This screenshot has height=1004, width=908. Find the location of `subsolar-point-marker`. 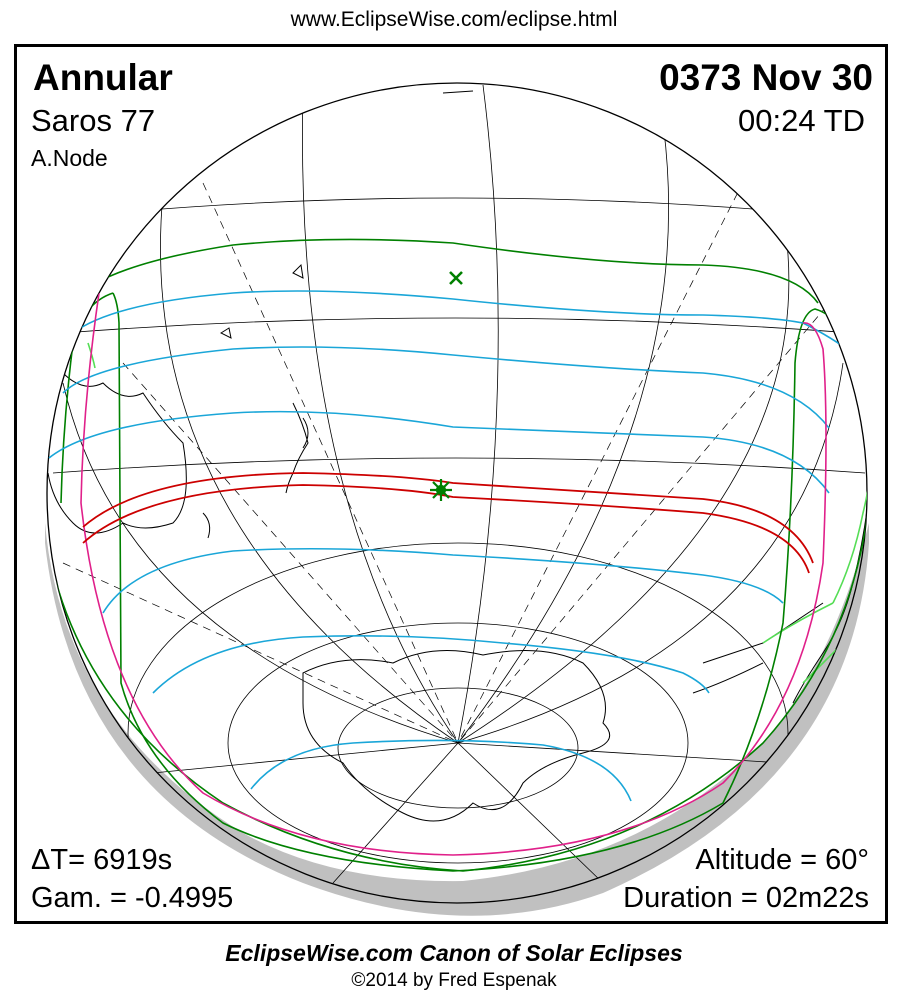

subsolar-point-marker is located at coordinates (456, 278).